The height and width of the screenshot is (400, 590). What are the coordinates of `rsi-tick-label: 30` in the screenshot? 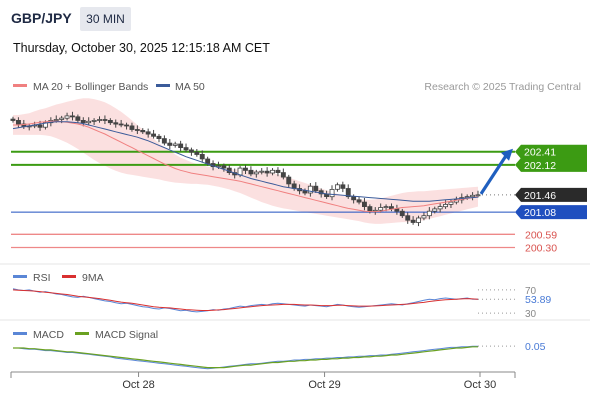 It's located at (531, 314).